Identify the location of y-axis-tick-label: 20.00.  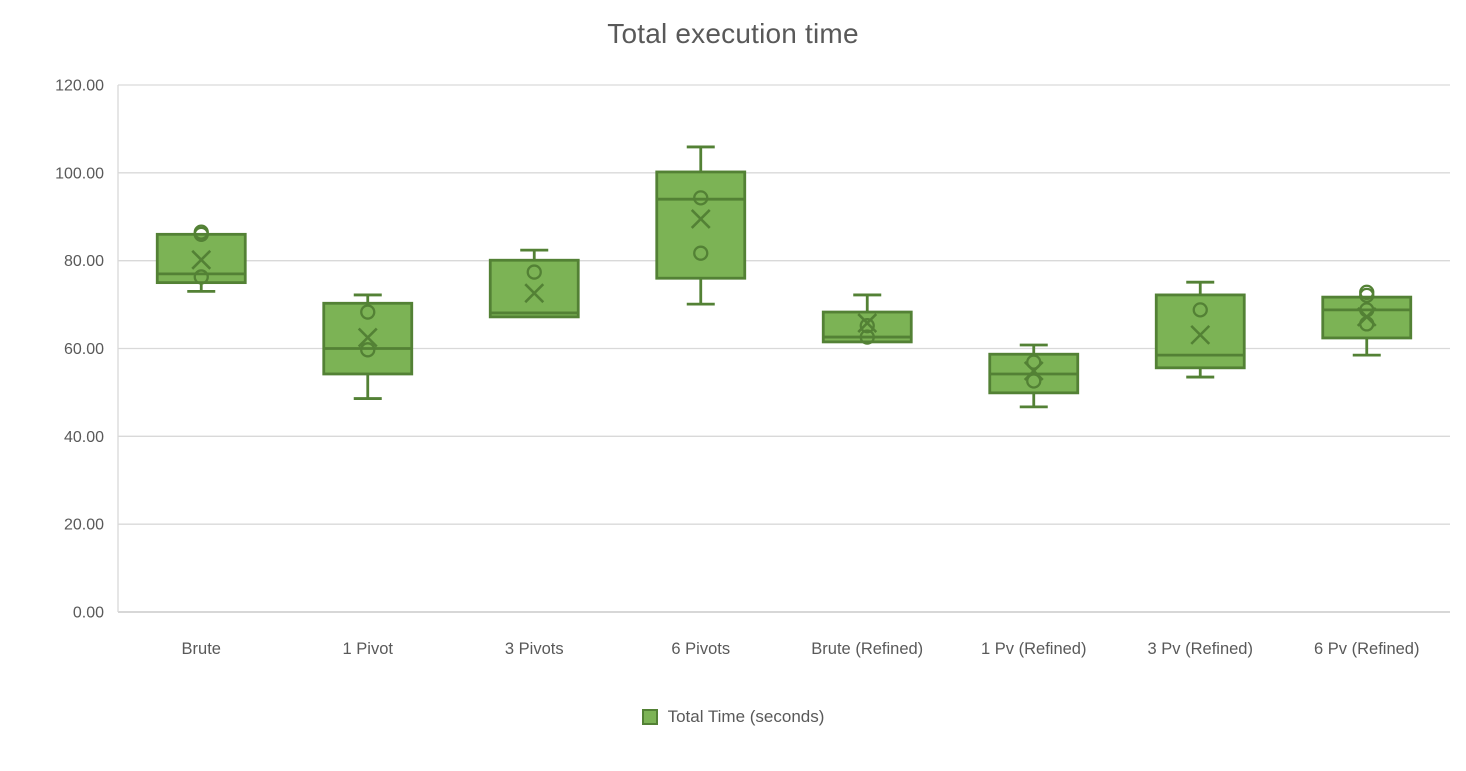
(84, 525).